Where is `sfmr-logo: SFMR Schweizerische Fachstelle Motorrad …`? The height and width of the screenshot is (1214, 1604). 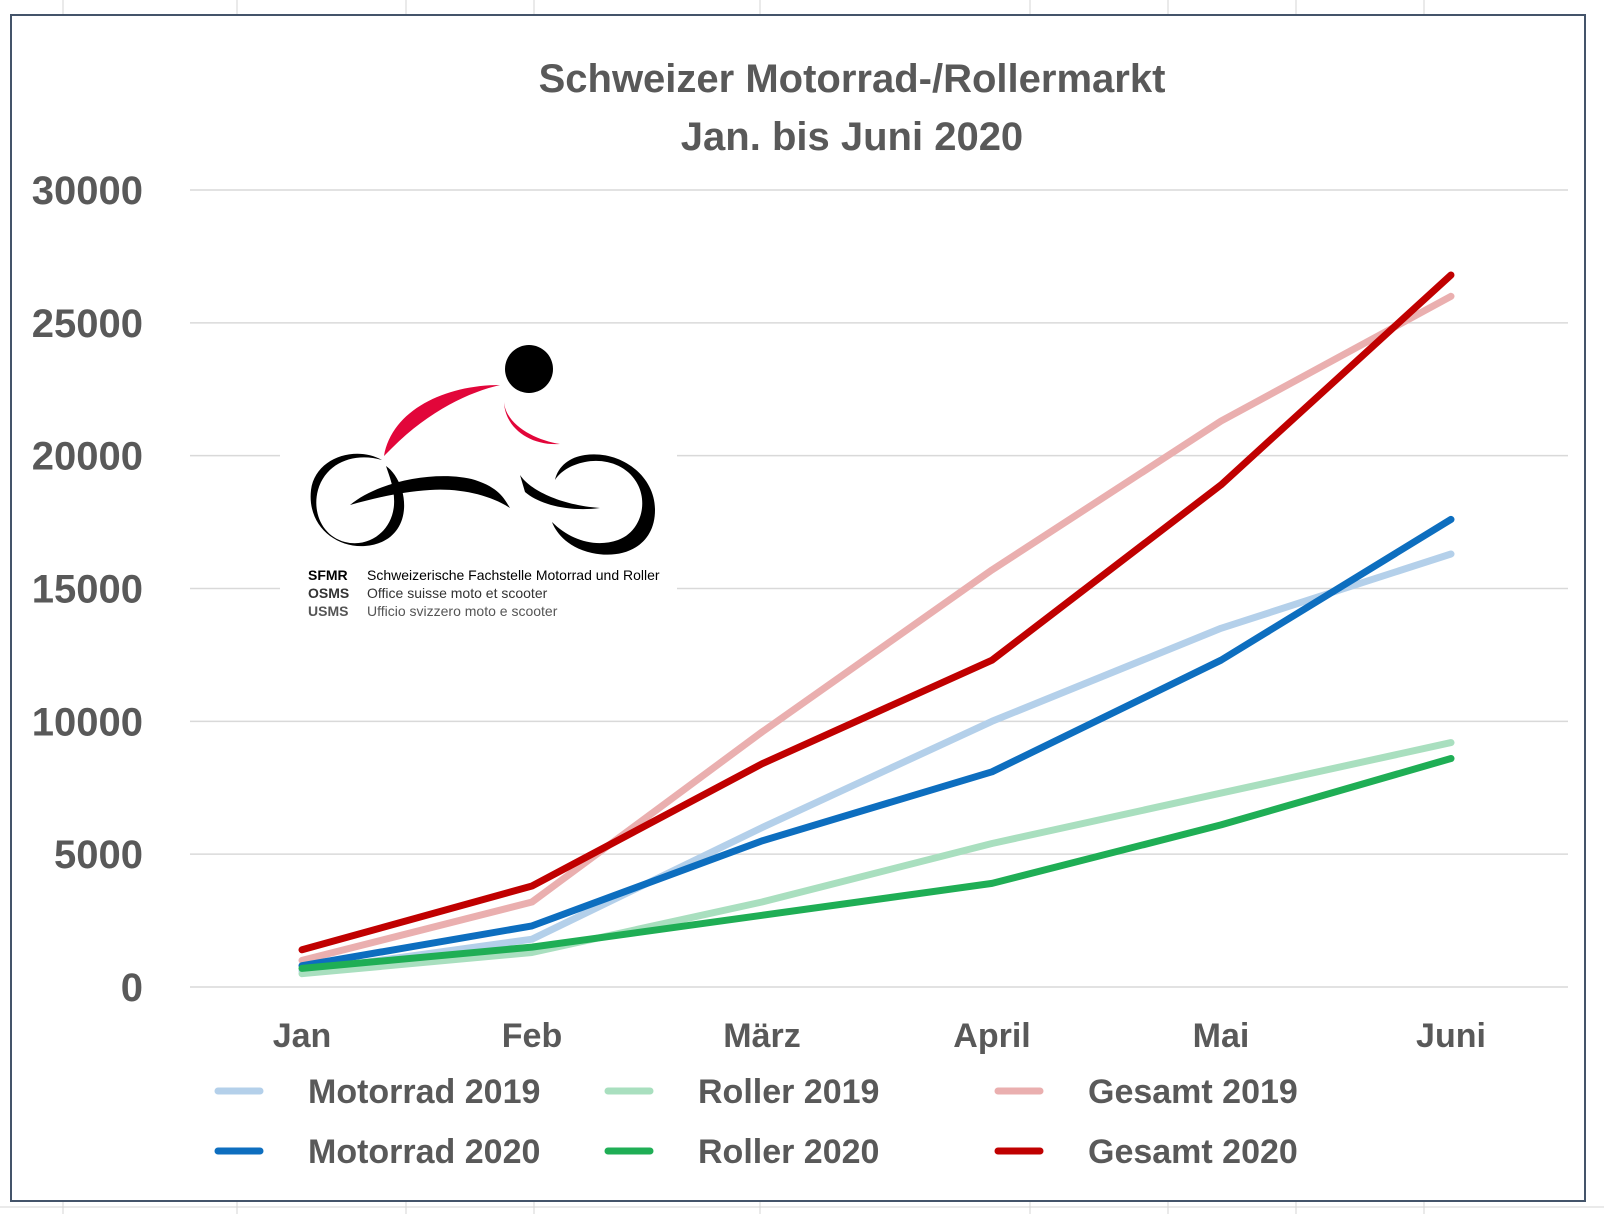
sfmr-logo: SFMR Schweizerische Fachstelle Motorrad … is located at coordinates (478, 483).